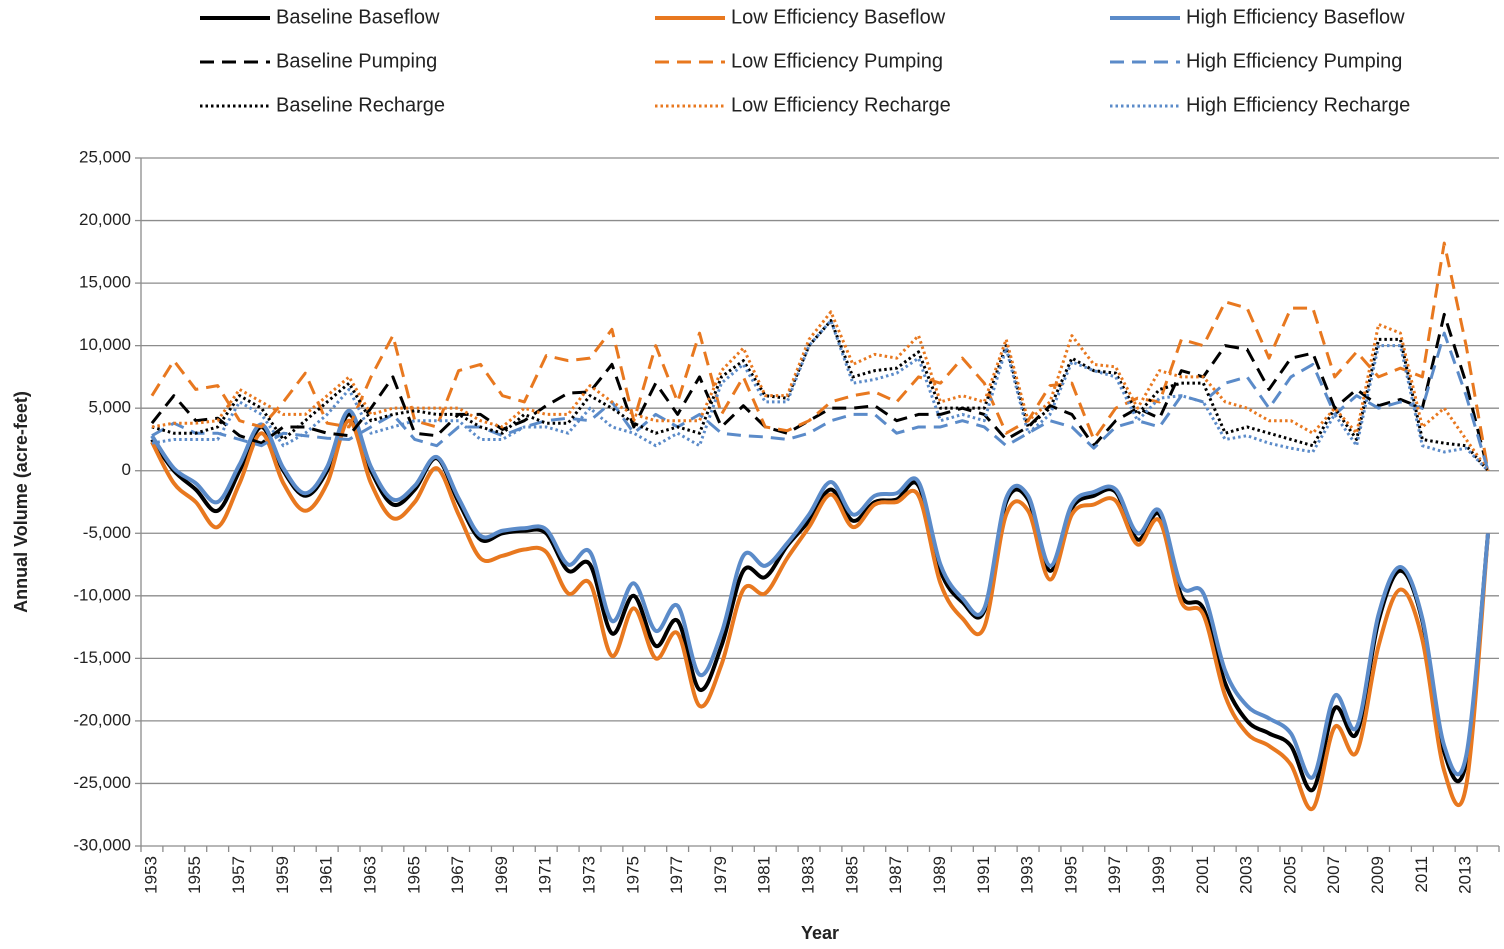 The height and width of the screenshot is (949, 1504). Describe the element at coordinates (326, 875) in the screenshot. I see `x-tick-label: 1961` at that location.